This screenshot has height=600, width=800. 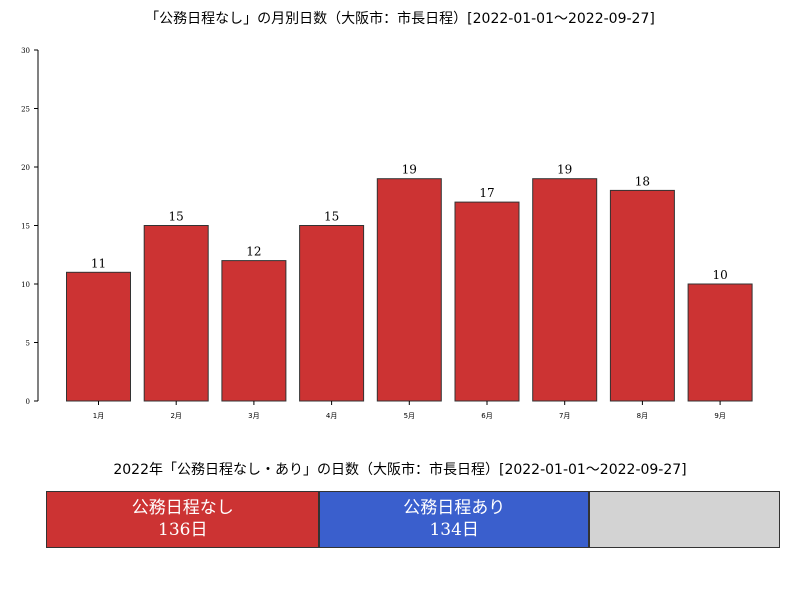 I want to click on segment-with-duty-label: 公務日程あり, so click(x=454, y=508).